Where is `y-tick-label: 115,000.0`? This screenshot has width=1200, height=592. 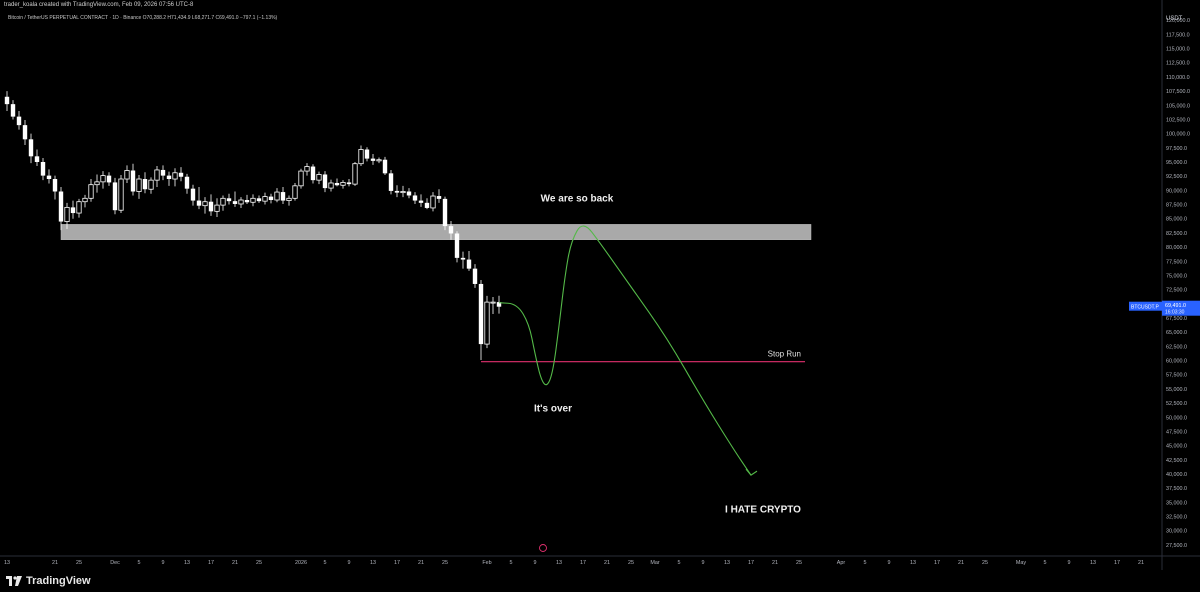
y-tick-label: 115,000.0 is located at coordinates (1178, 50).